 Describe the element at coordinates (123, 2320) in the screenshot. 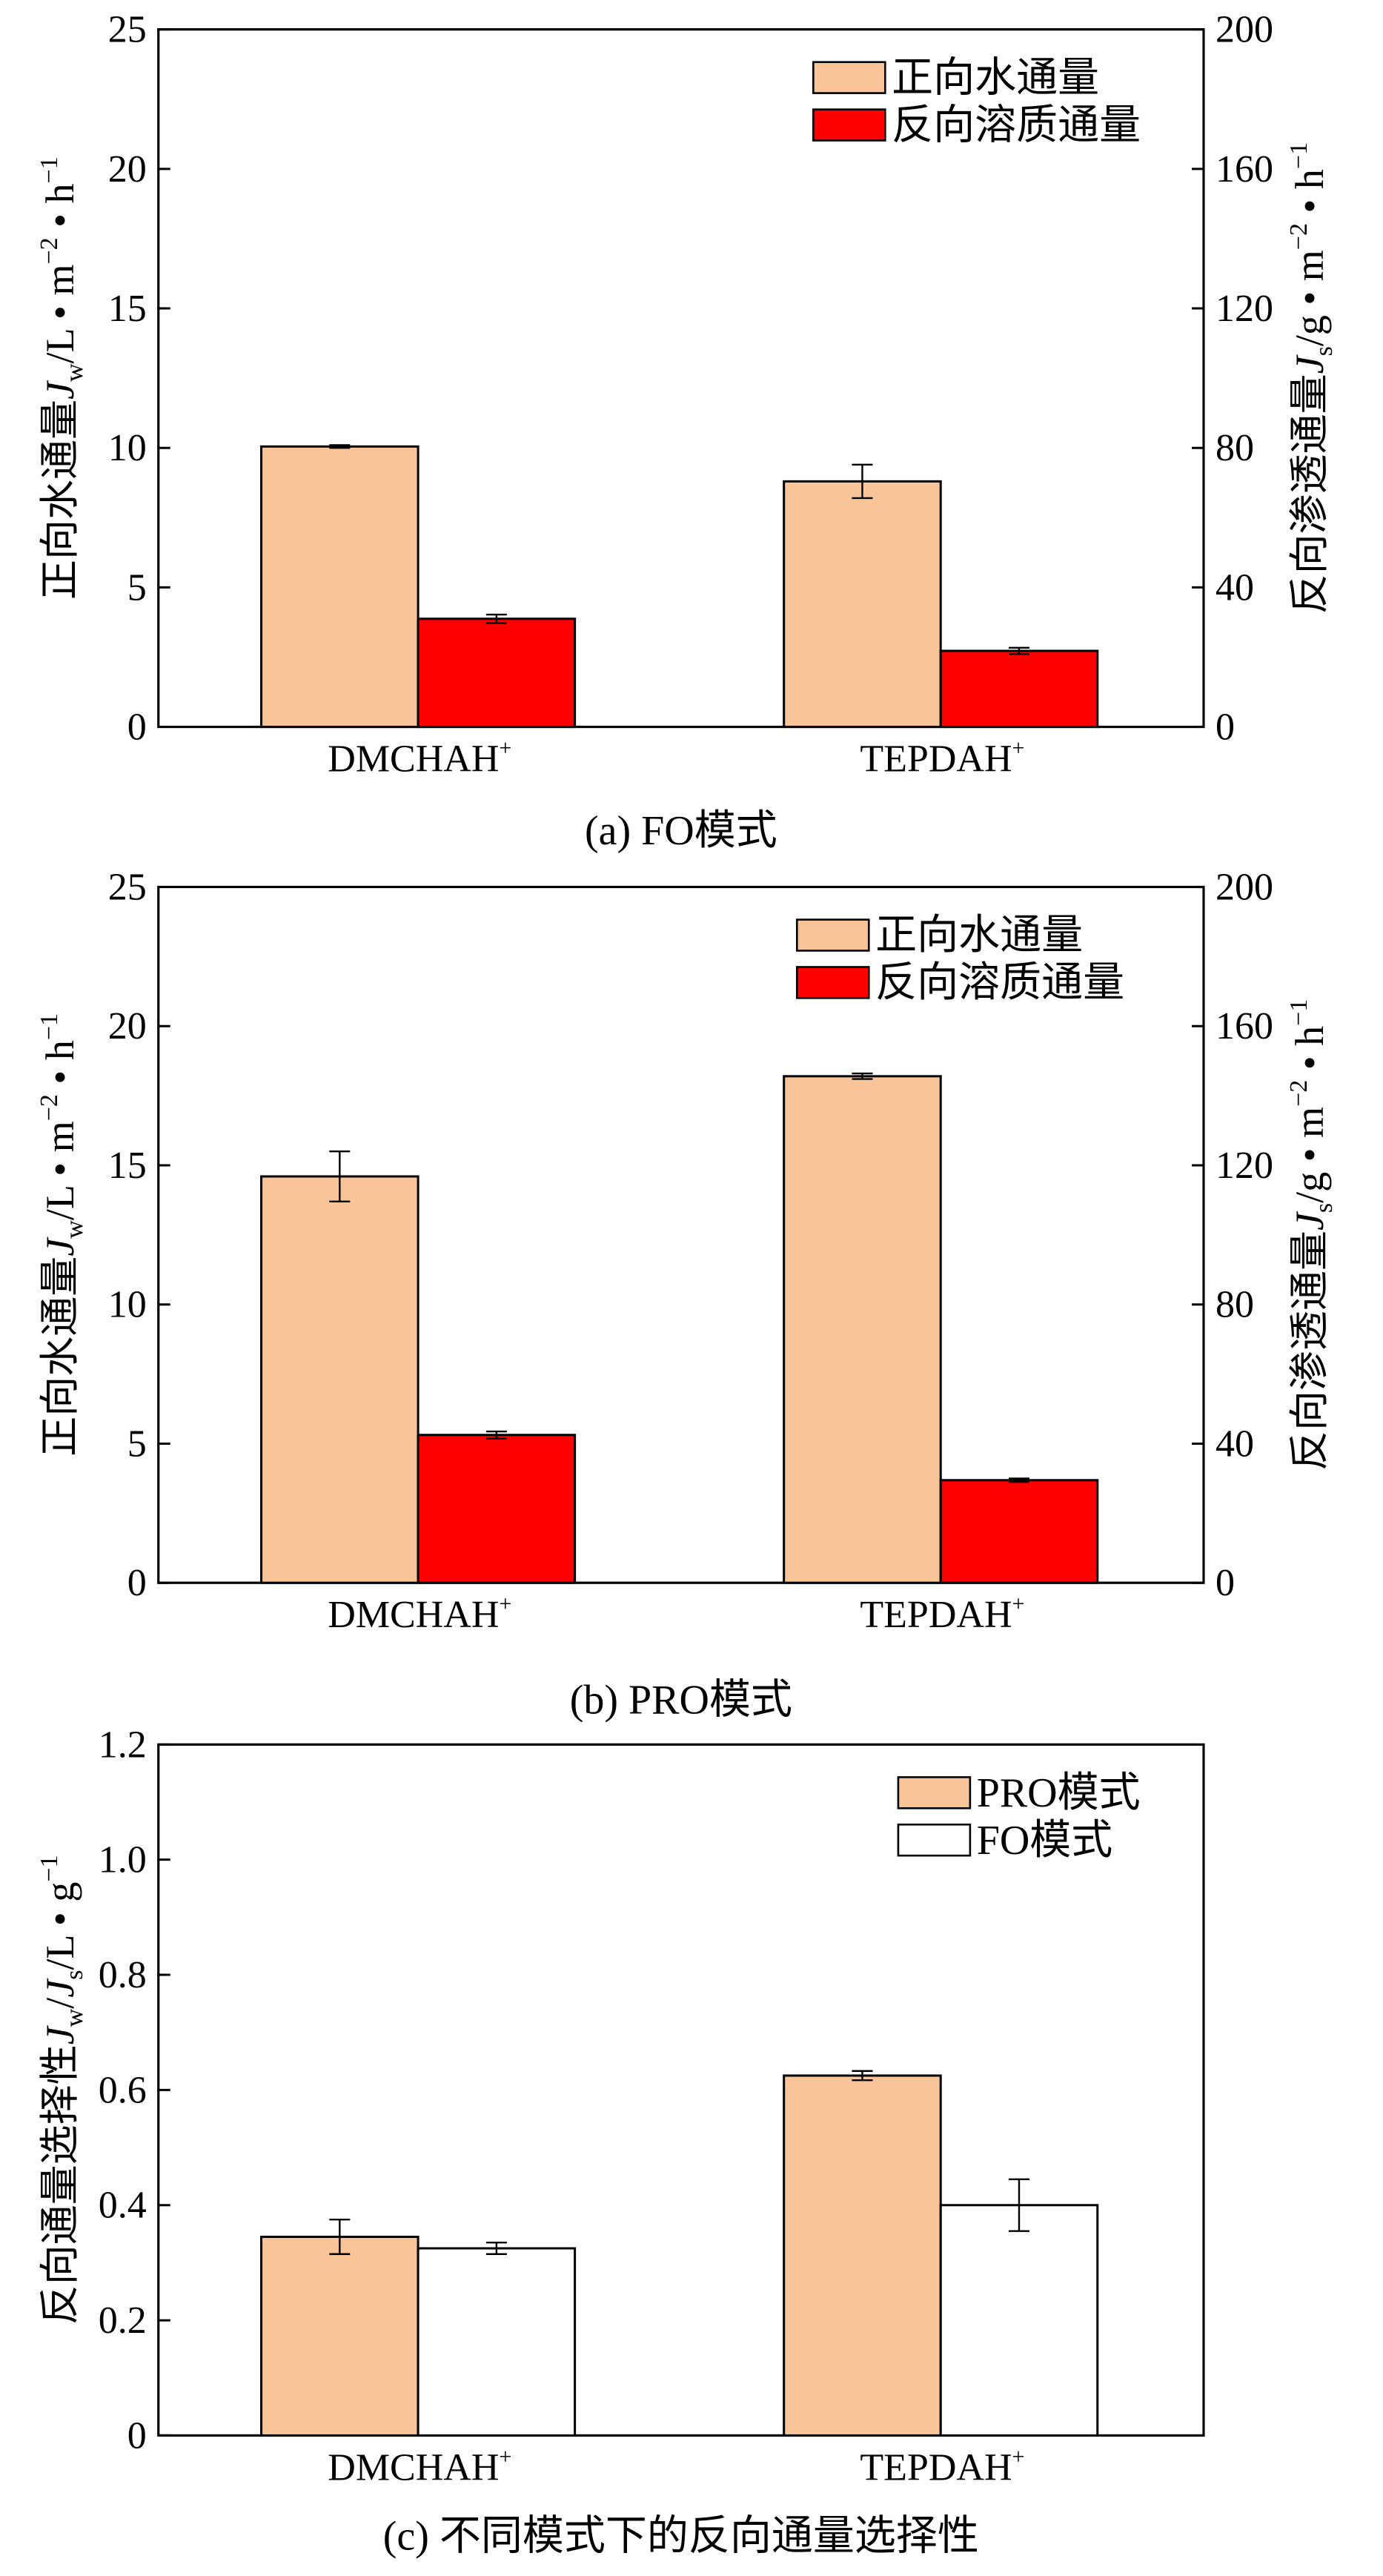

I see `left-tick-label: 0.2` at that location.